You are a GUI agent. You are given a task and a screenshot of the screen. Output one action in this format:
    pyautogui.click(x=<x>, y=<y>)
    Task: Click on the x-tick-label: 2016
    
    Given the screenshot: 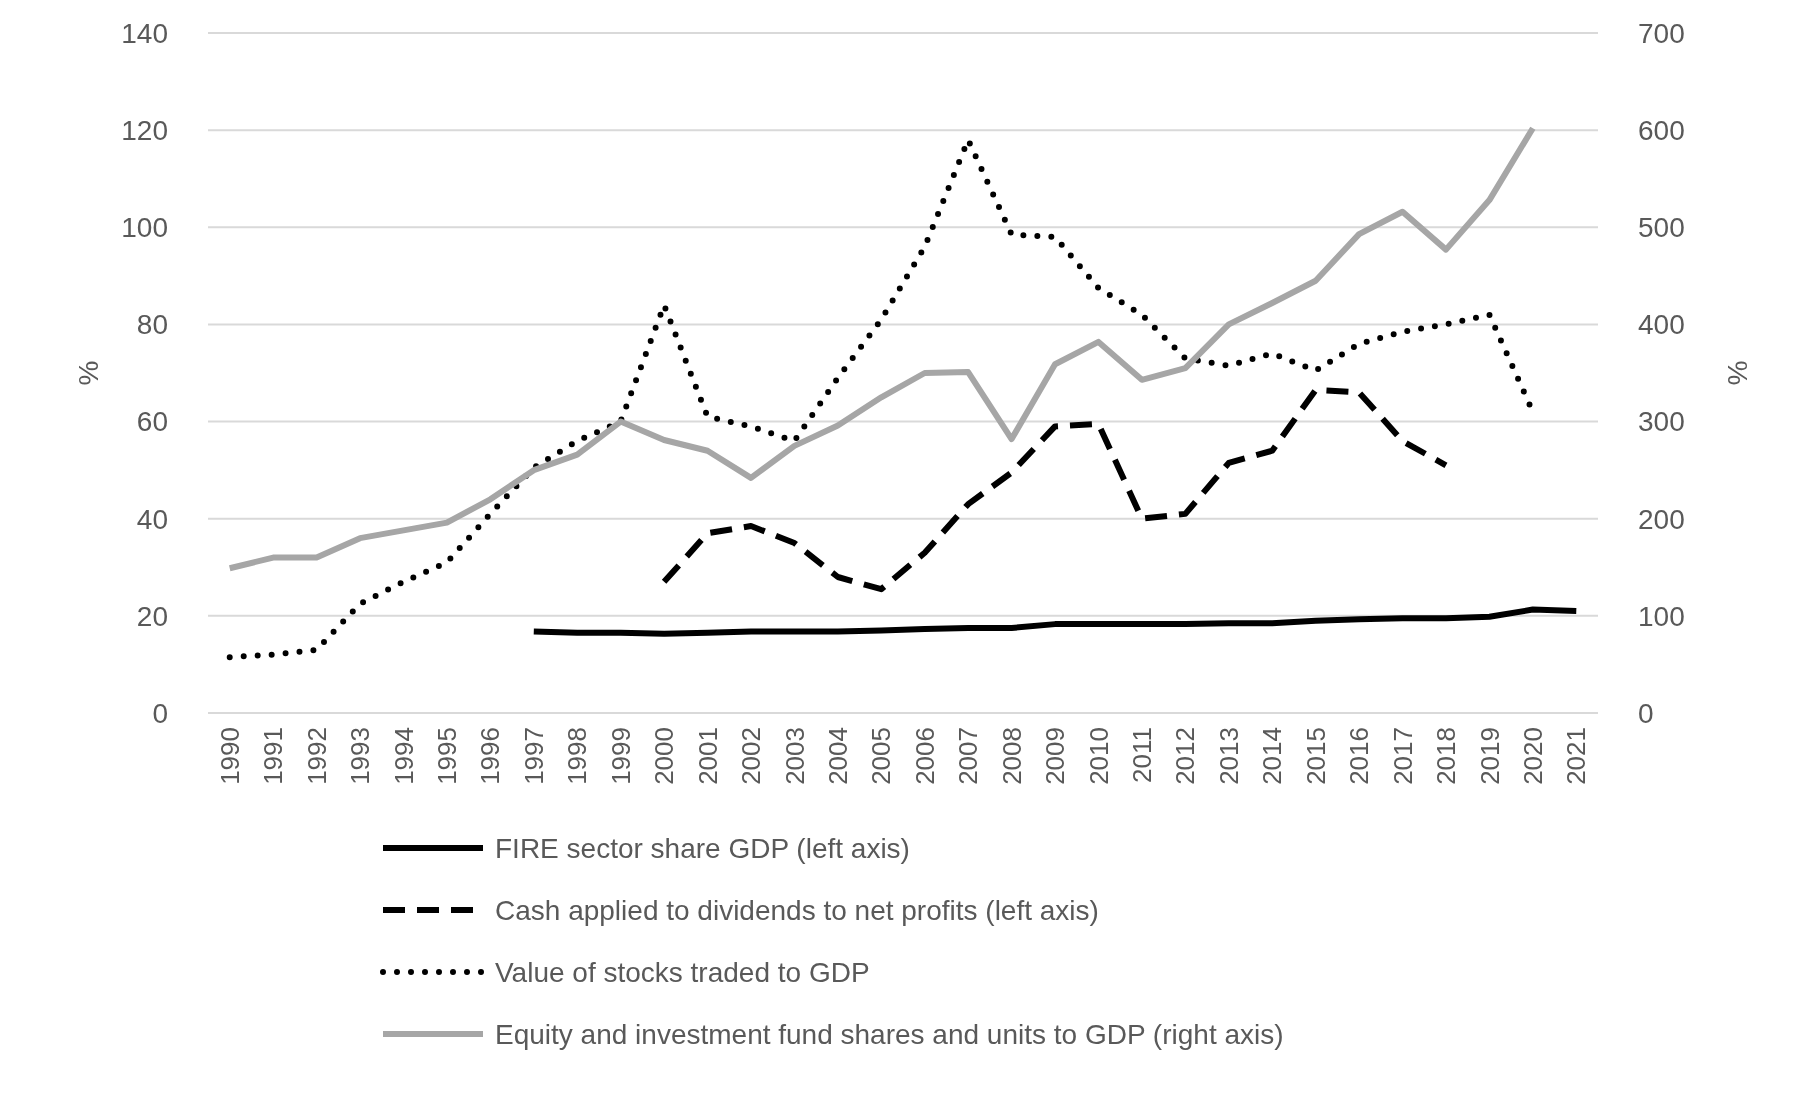 What is the action you would take?
    pyautogui.click(x=1359, y=756)
    